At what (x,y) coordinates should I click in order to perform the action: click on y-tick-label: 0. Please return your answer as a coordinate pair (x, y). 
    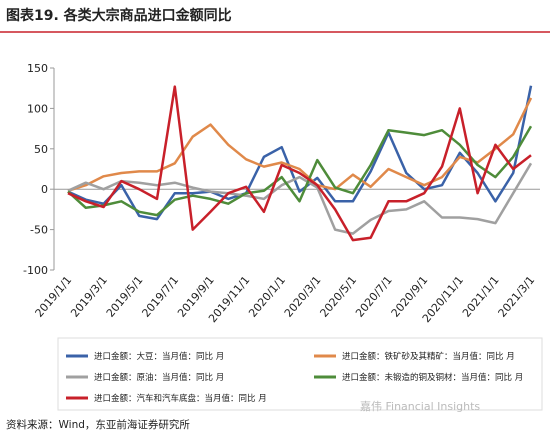
    Looking at the image, I should click on (44, 189).